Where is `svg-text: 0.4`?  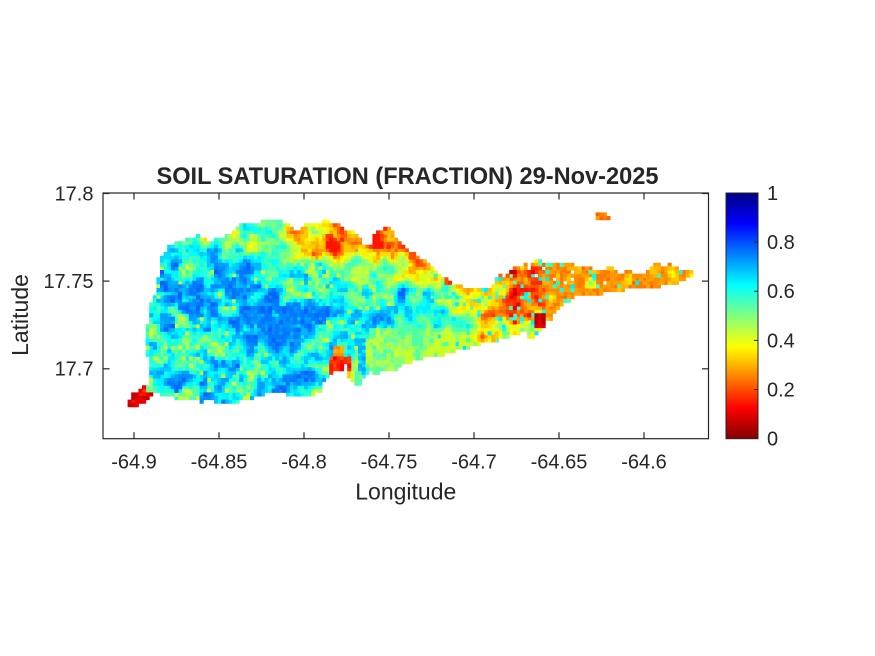 svg-text: 0.4 is located at coordinates (781, 341).